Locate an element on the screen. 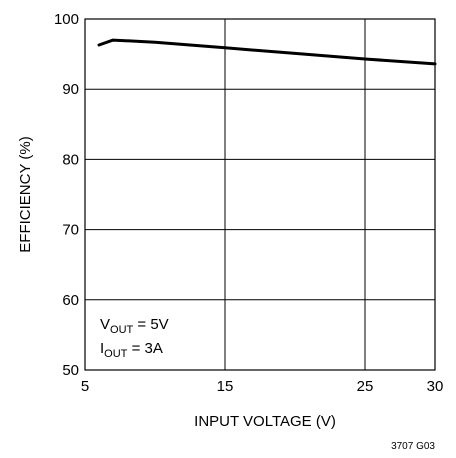  y-tick-label: 70 is located at coordinates (70, 230).